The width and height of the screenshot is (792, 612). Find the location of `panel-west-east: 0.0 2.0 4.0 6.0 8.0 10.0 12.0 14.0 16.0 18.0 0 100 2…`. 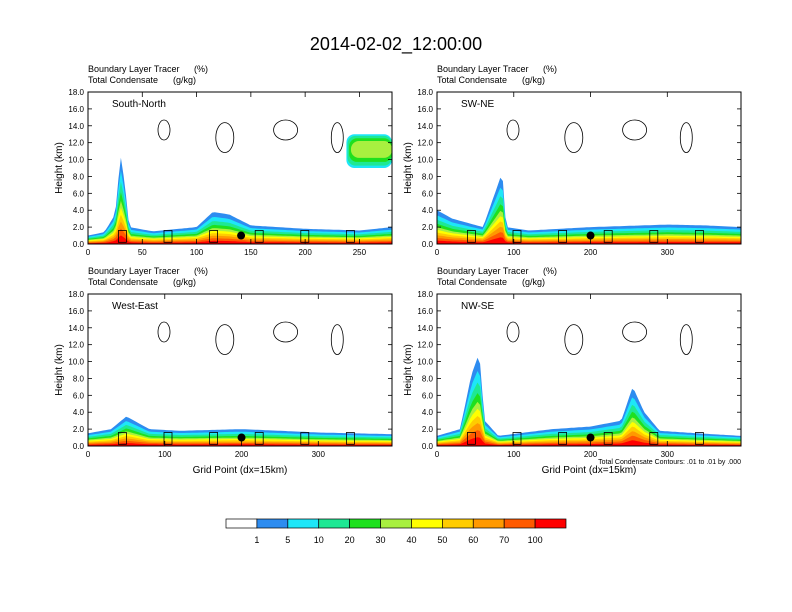

panel-west-east: 0.0 2.0 4.0 6.0 8.0 10.0 12.0 14.0 16.0 18.0 0 100 2… is located at coordinates (223, 371).